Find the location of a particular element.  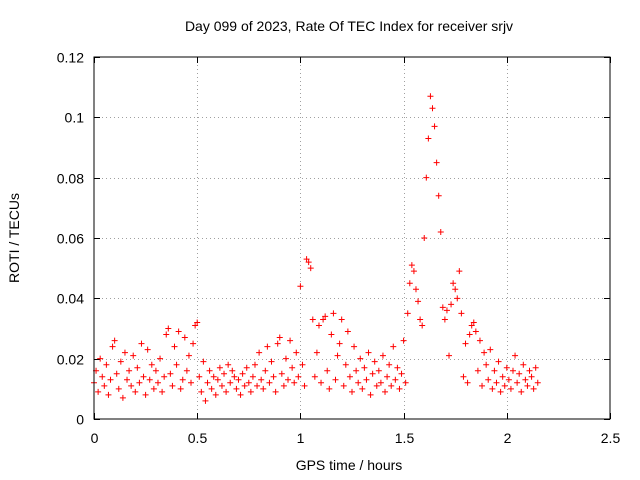

x-tick-label: 2.5 is located at coordinates (611, 438).